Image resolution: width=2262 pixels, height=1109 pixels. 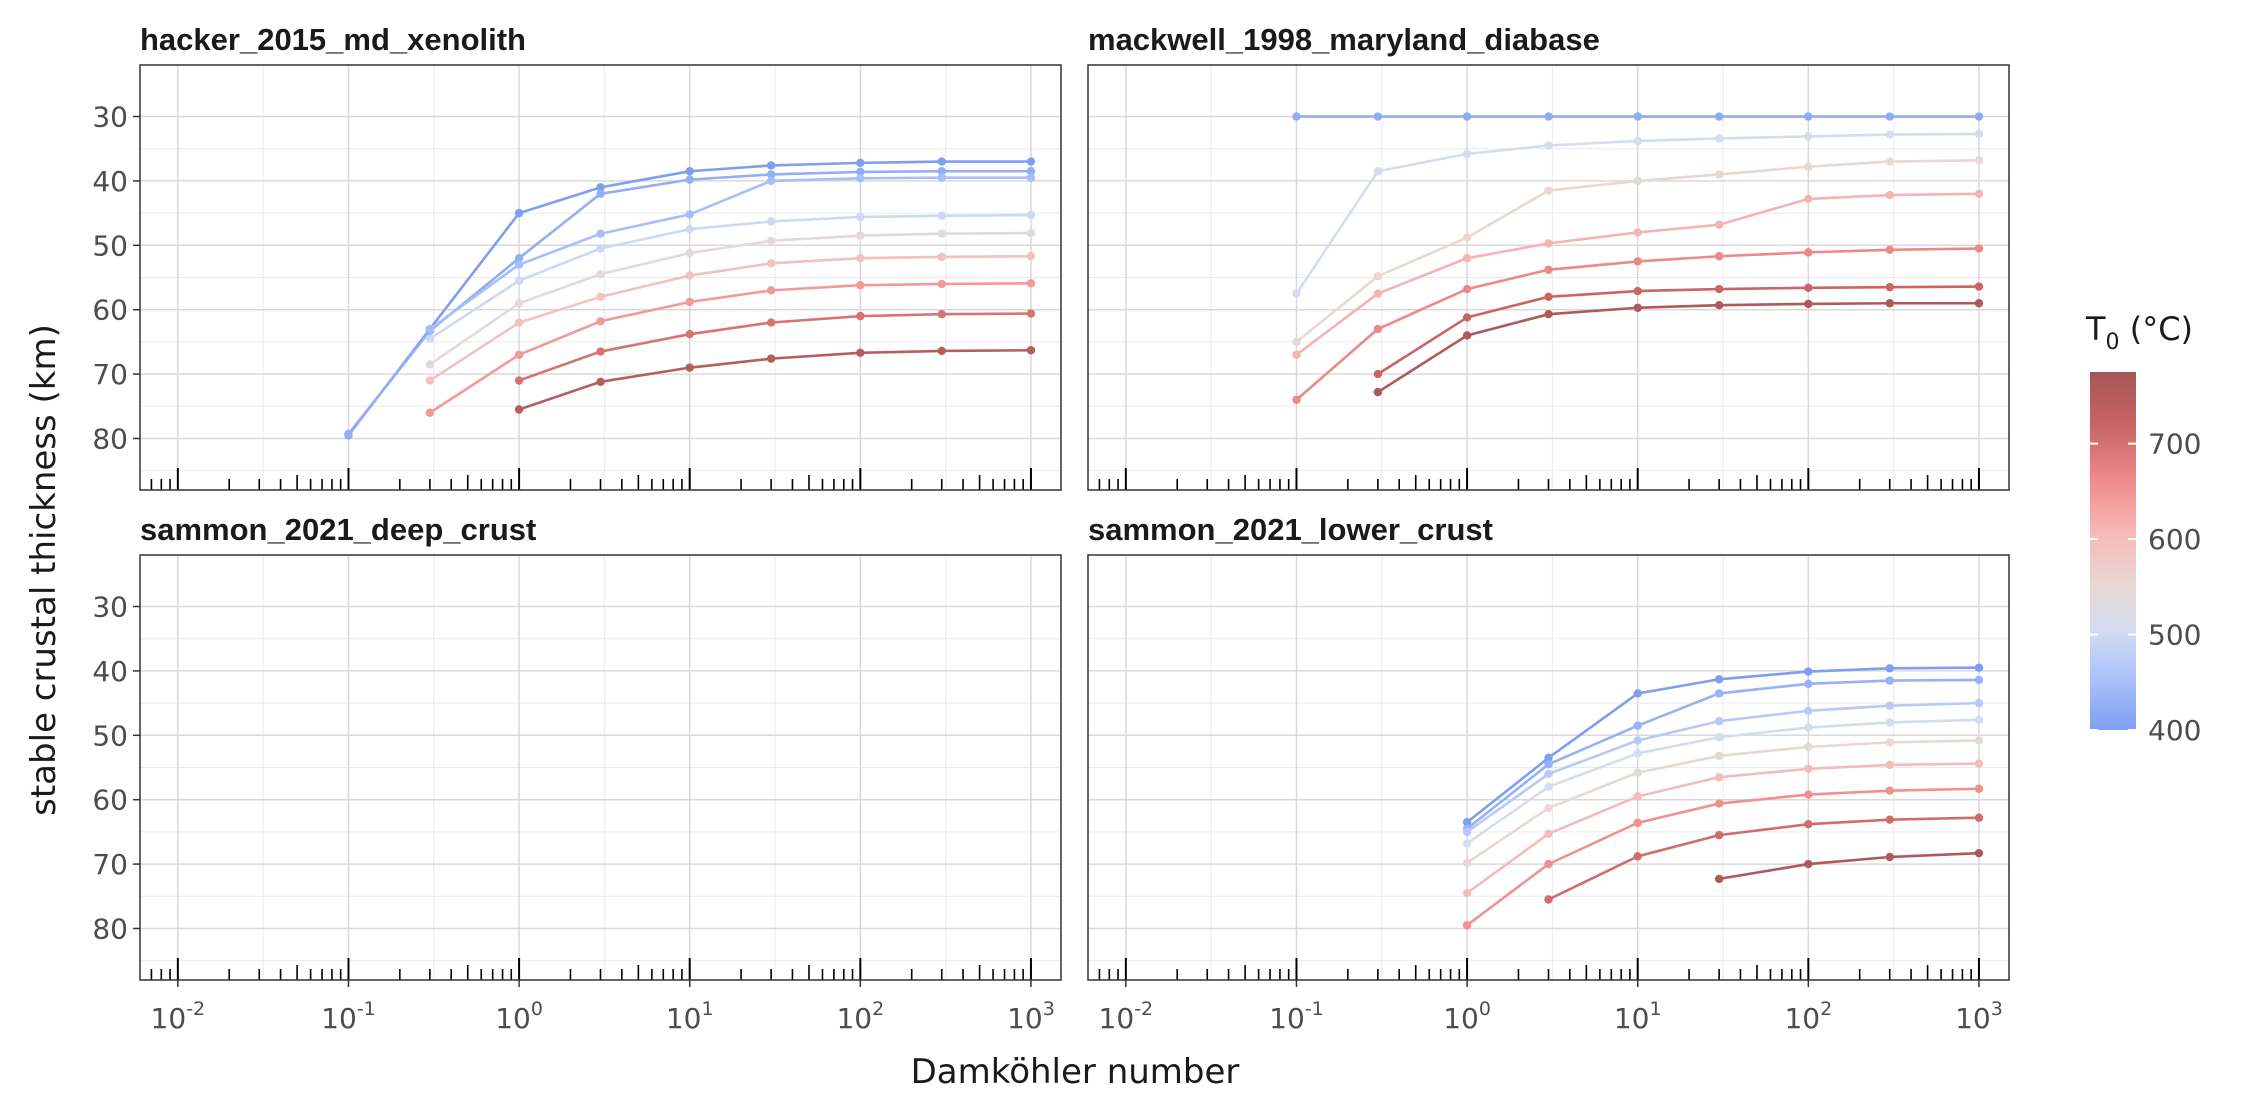 I want to click on color-legend: T0 (°C) 400 500 600 700, so click(x=2143, y=528).